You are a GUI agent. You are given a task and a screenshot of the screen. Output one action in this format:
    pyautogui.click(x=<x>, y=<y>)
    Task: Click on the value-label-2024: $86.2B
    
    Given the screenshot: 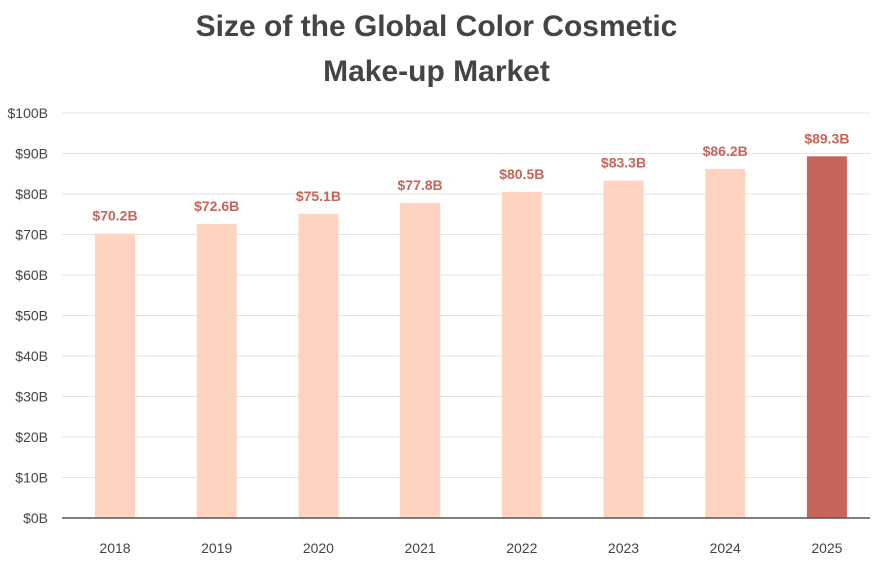 What is the action you would take?
    pyautogui.click(x=725, y=151)
    